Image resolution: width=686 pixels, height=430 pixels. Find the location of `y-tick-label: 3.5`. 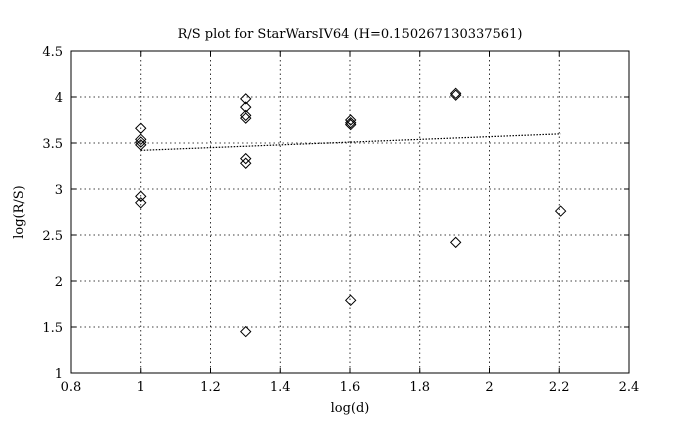

y-tick-label: 3.5 is located at coordinates (52, 144).